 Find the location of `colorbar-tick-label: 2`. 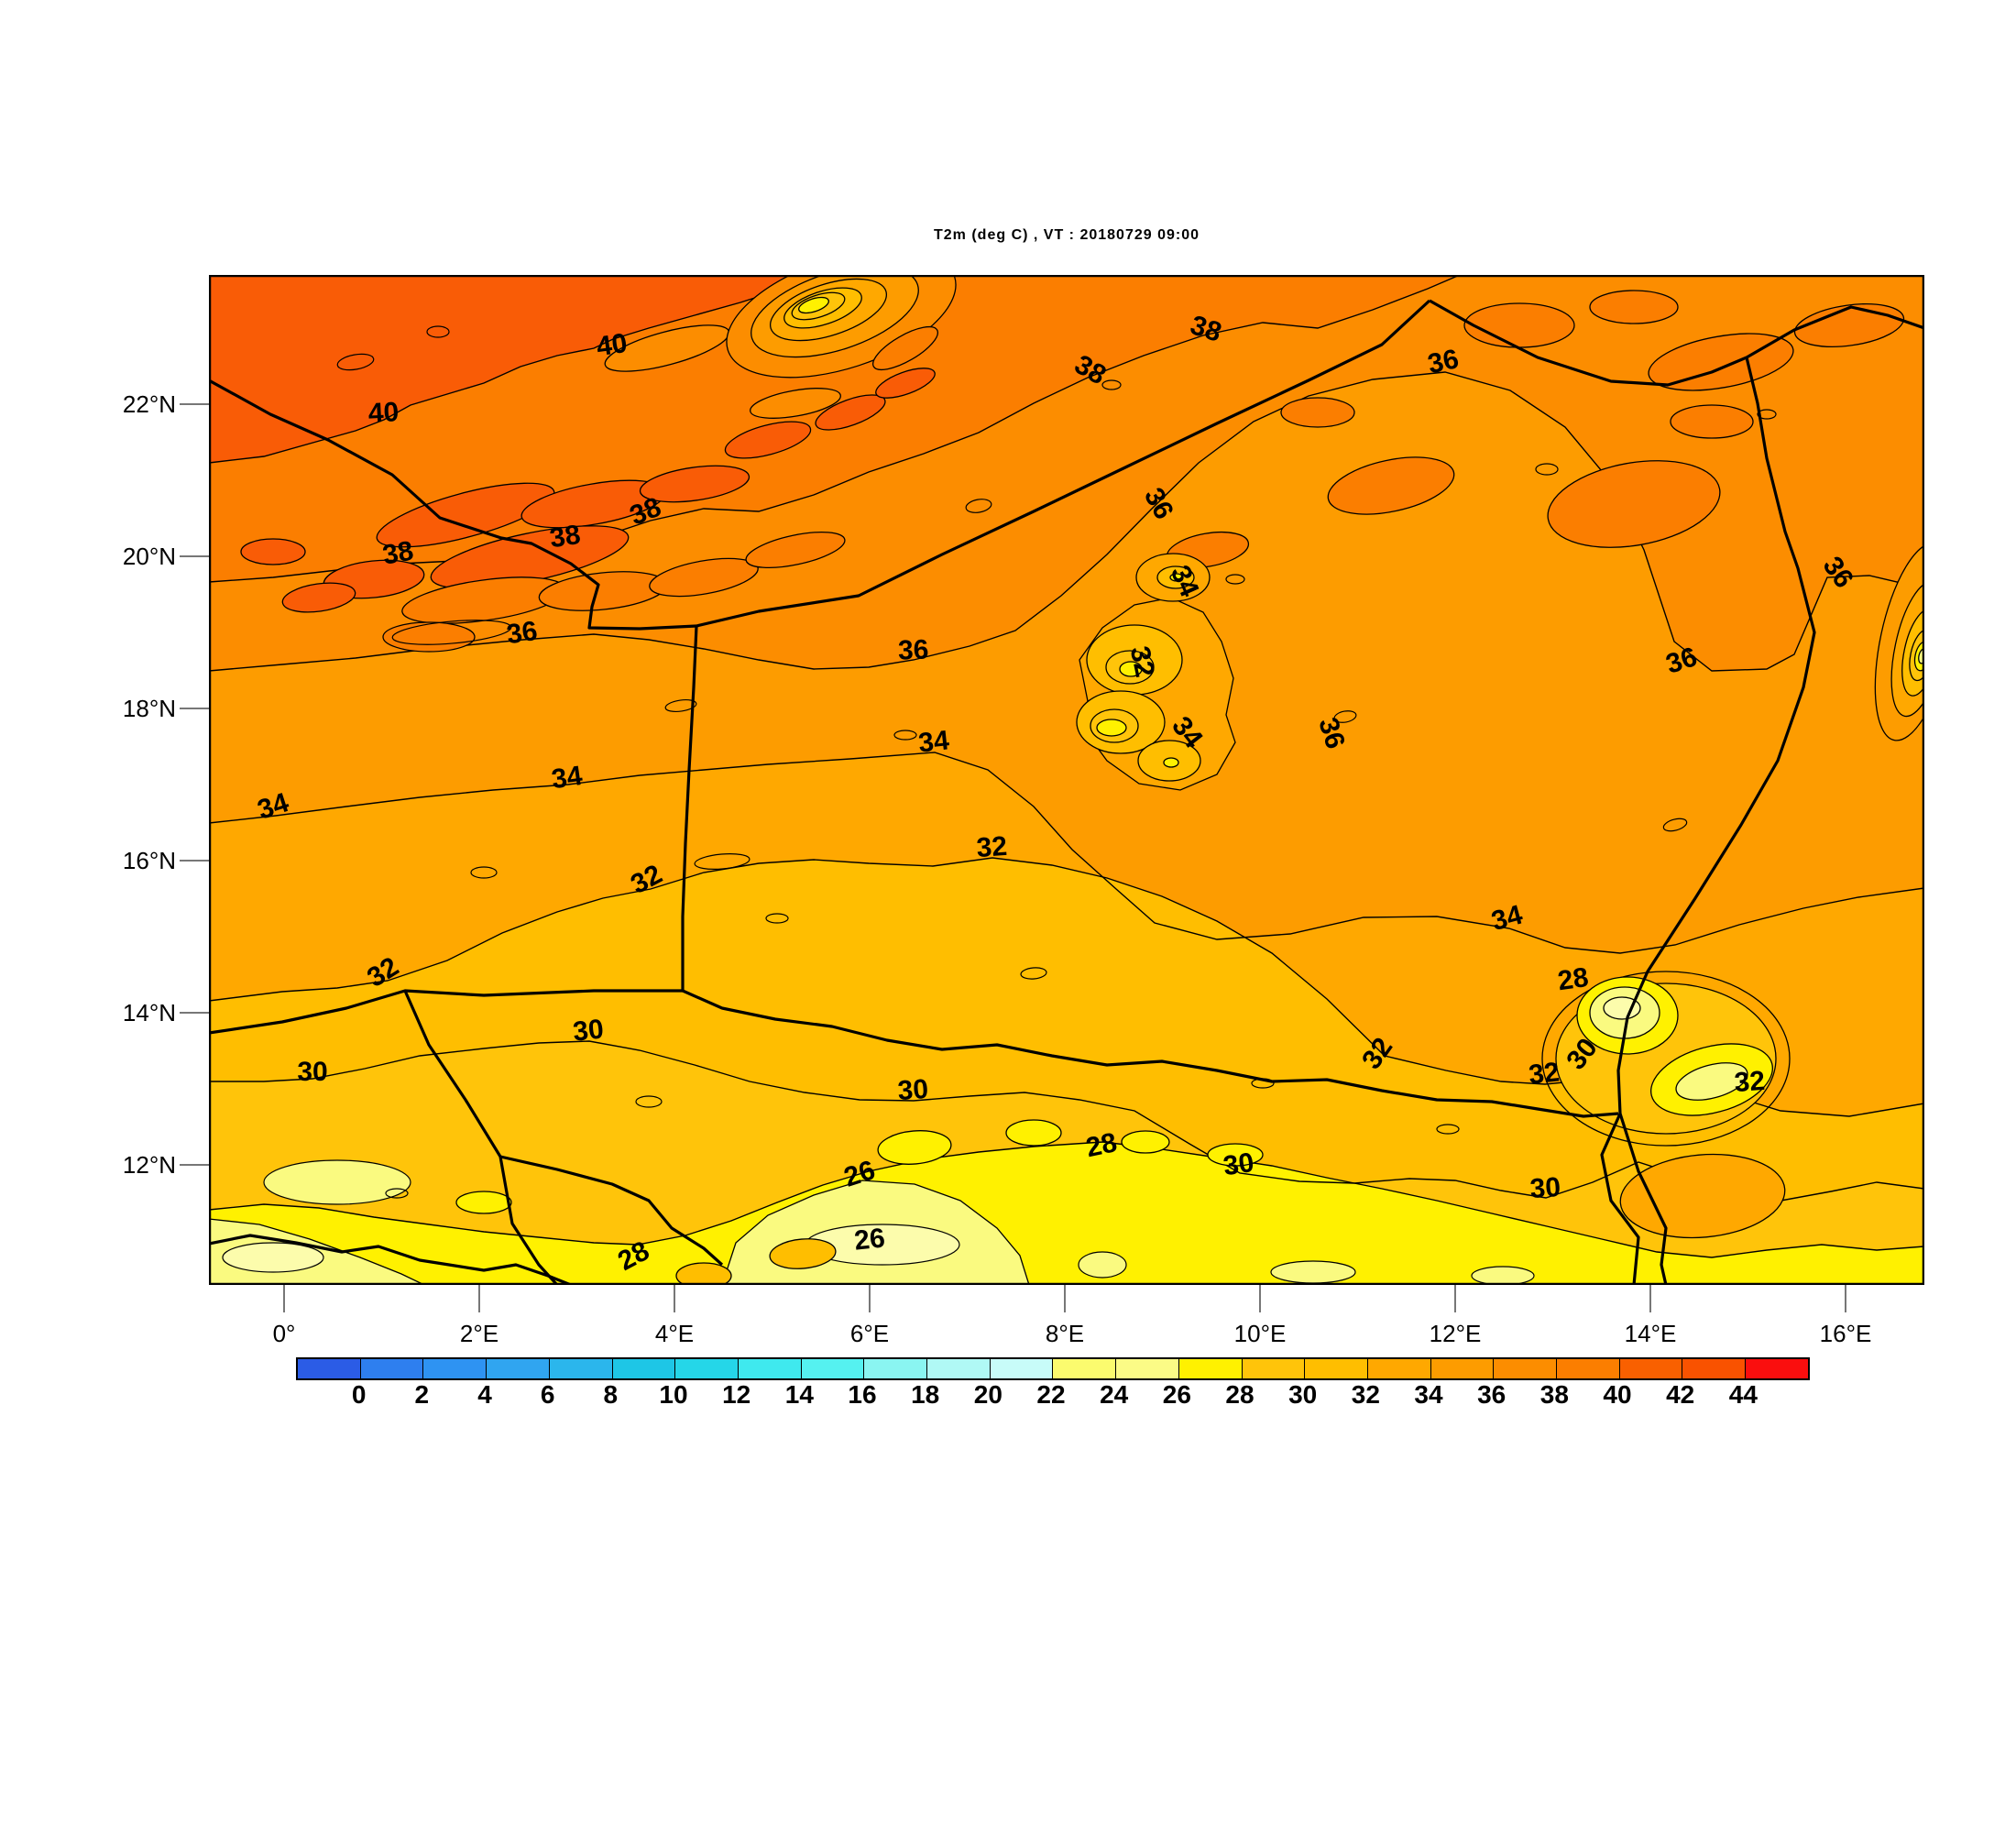

colorbar-tick-label: 2 is located at coordinates (422, 1394).